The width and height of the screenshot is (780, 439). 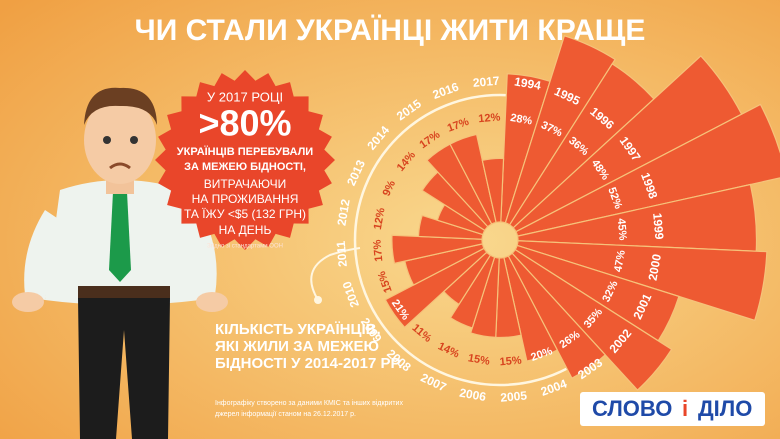 What do you see at coordinates (245, 247) in the screenshot?
I see `callout-note: Згідно зі стандартами ООН` at bounding box center [245, 247].